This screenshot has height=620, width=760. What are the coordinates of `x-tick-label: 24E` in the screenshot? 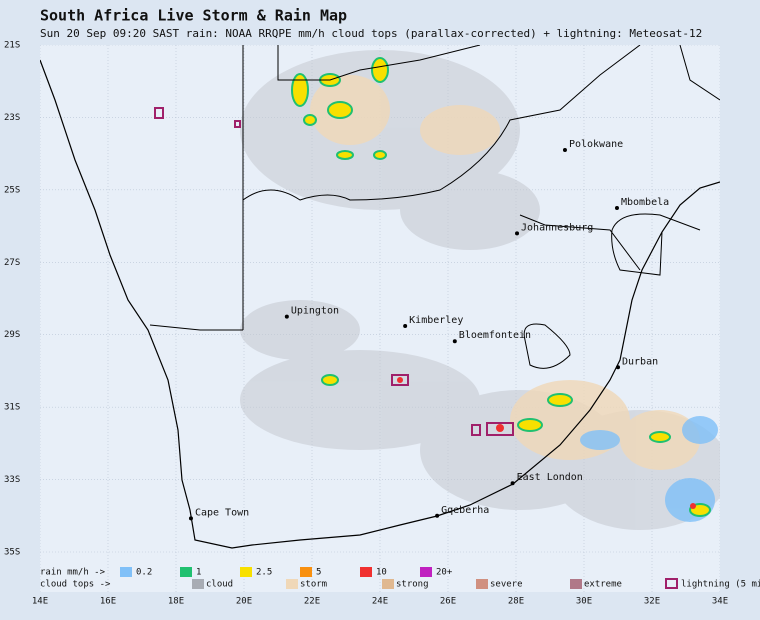 It's located at (380, 602).